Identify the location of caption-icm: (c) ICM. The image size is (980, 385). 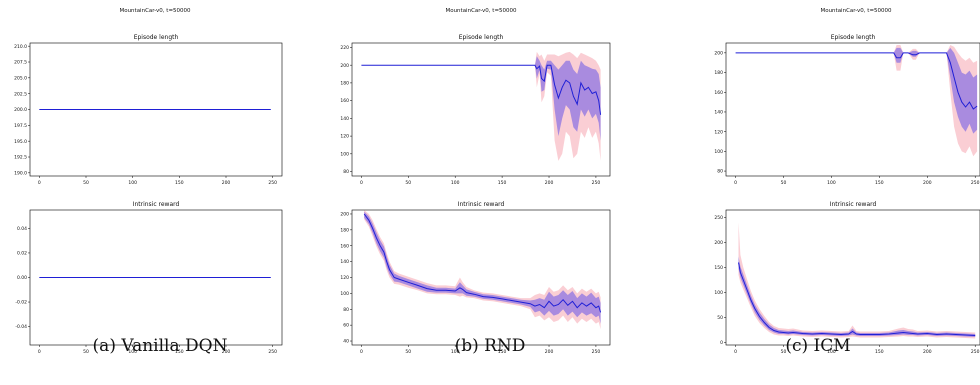
(818, 346).